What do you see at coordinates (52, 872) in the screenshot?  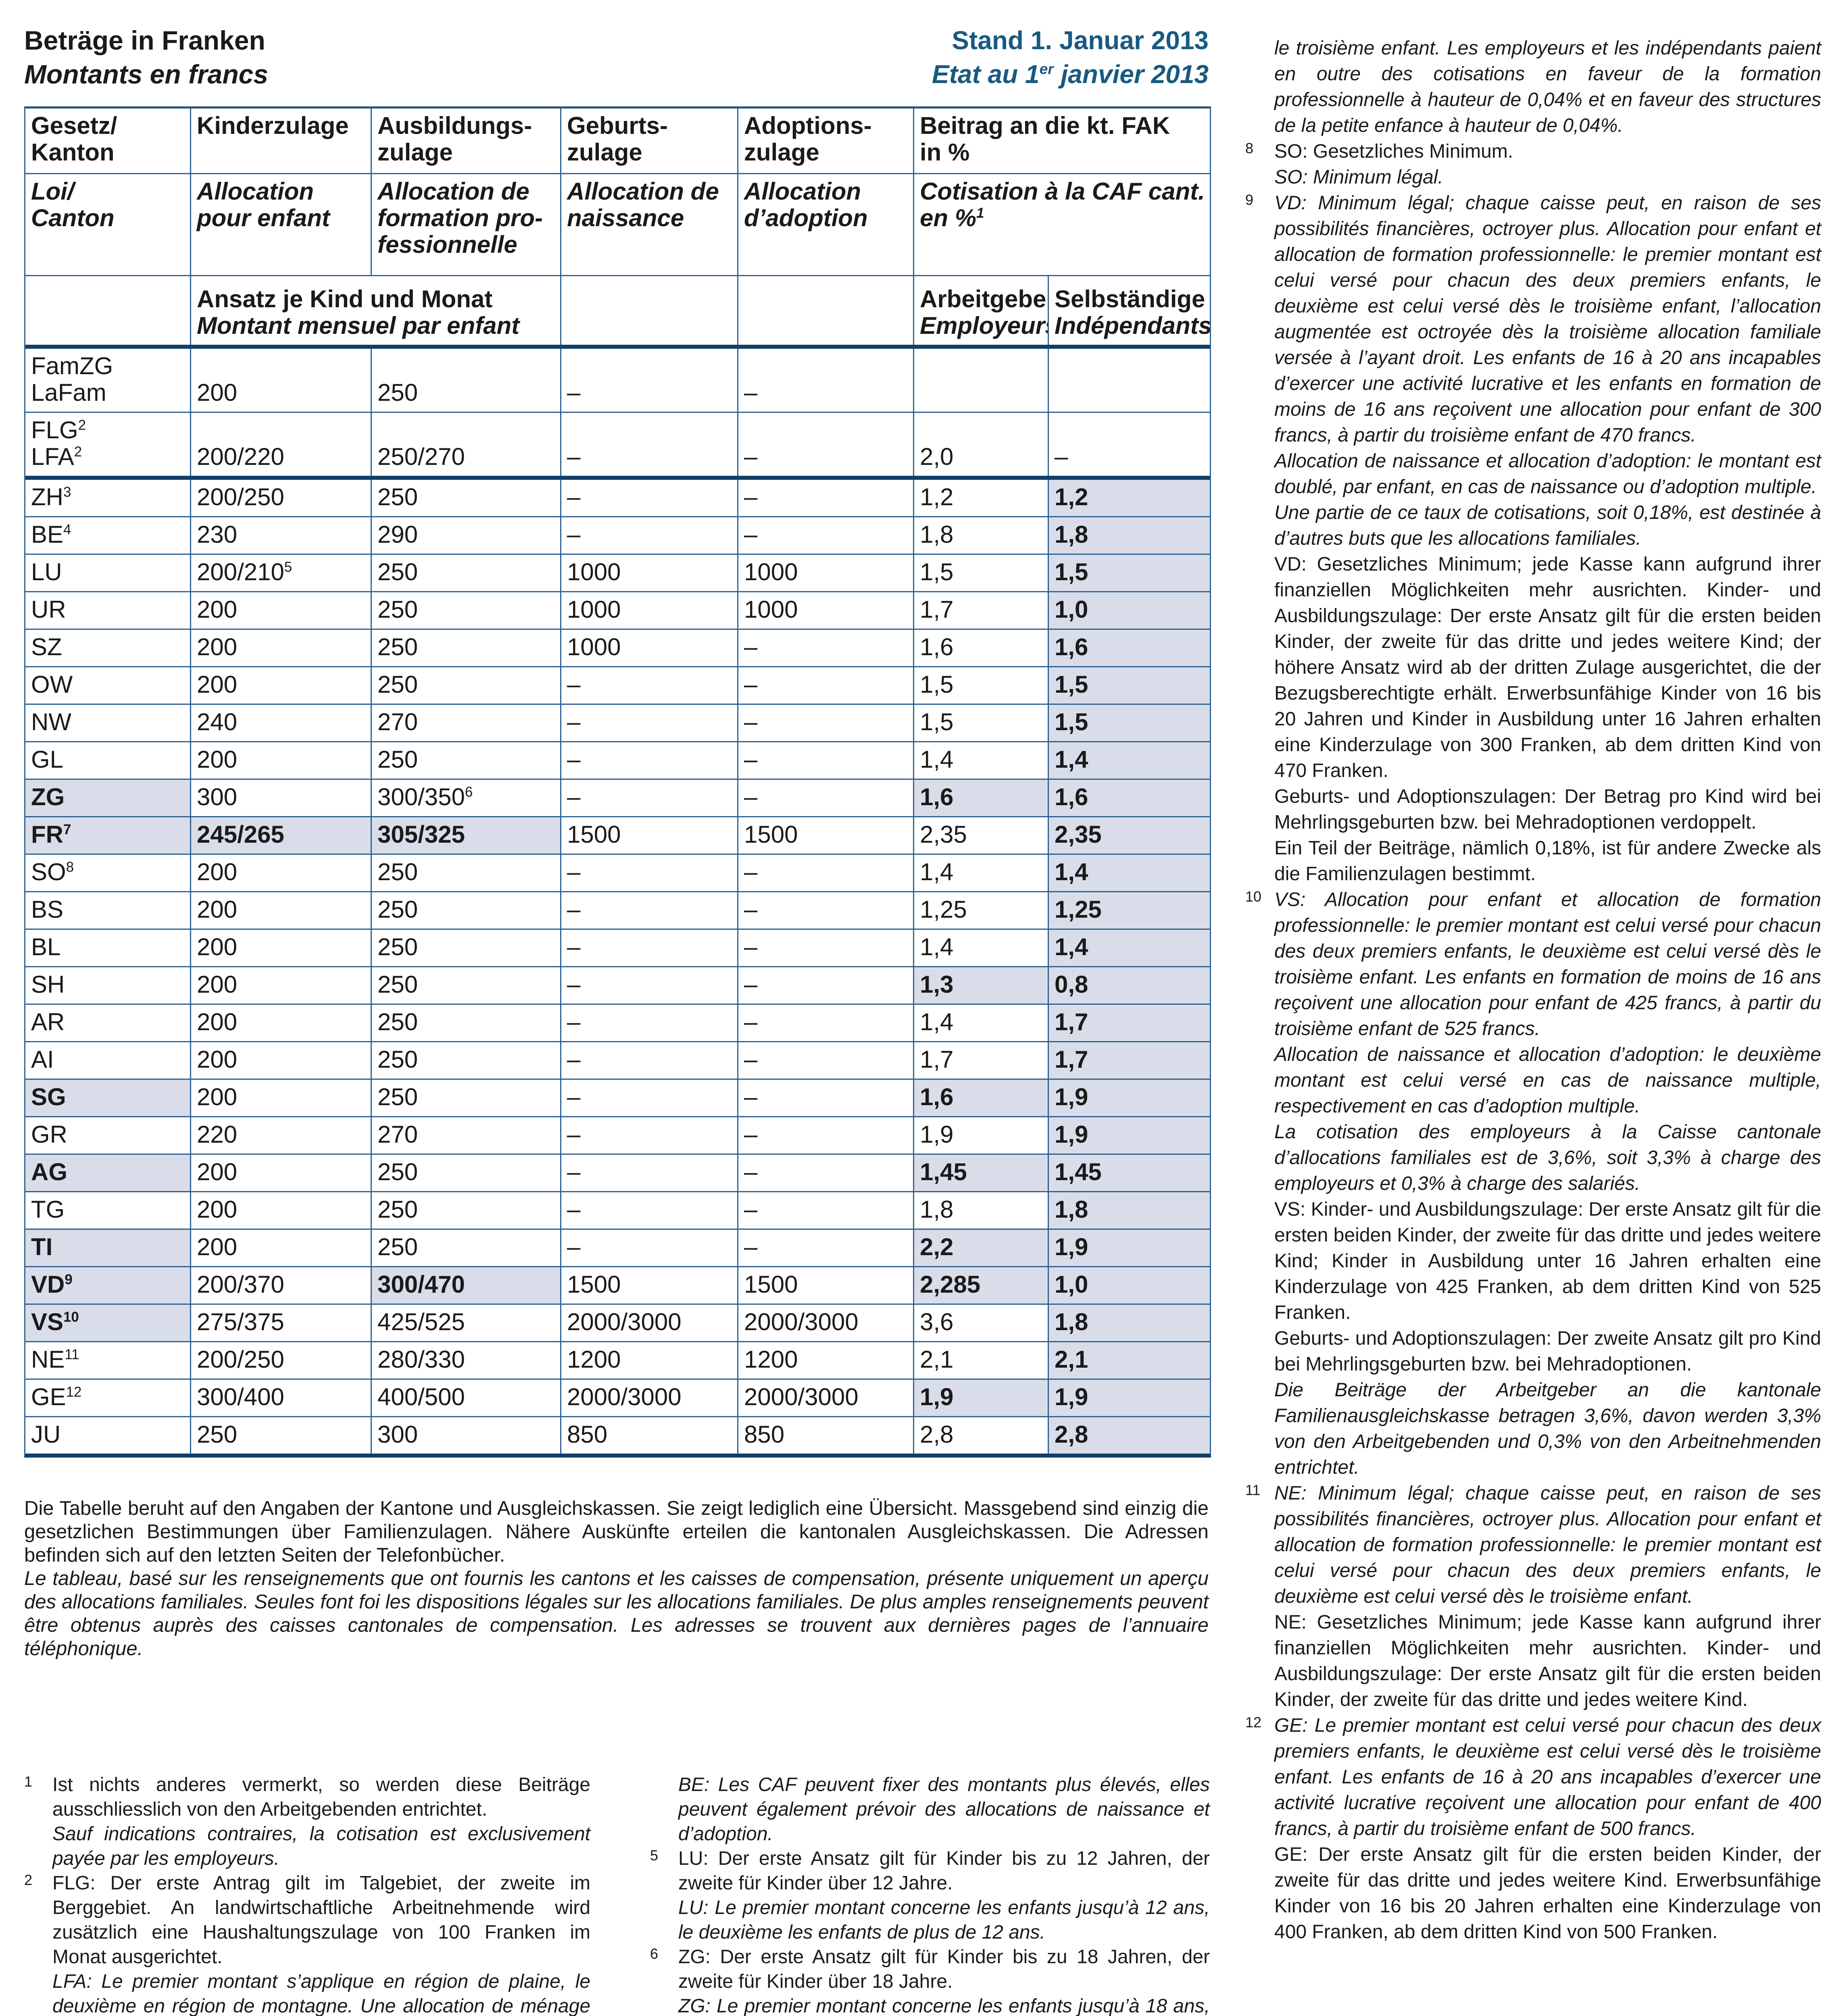 I see `cell-text: SO8` at bounding box center [52, 872].